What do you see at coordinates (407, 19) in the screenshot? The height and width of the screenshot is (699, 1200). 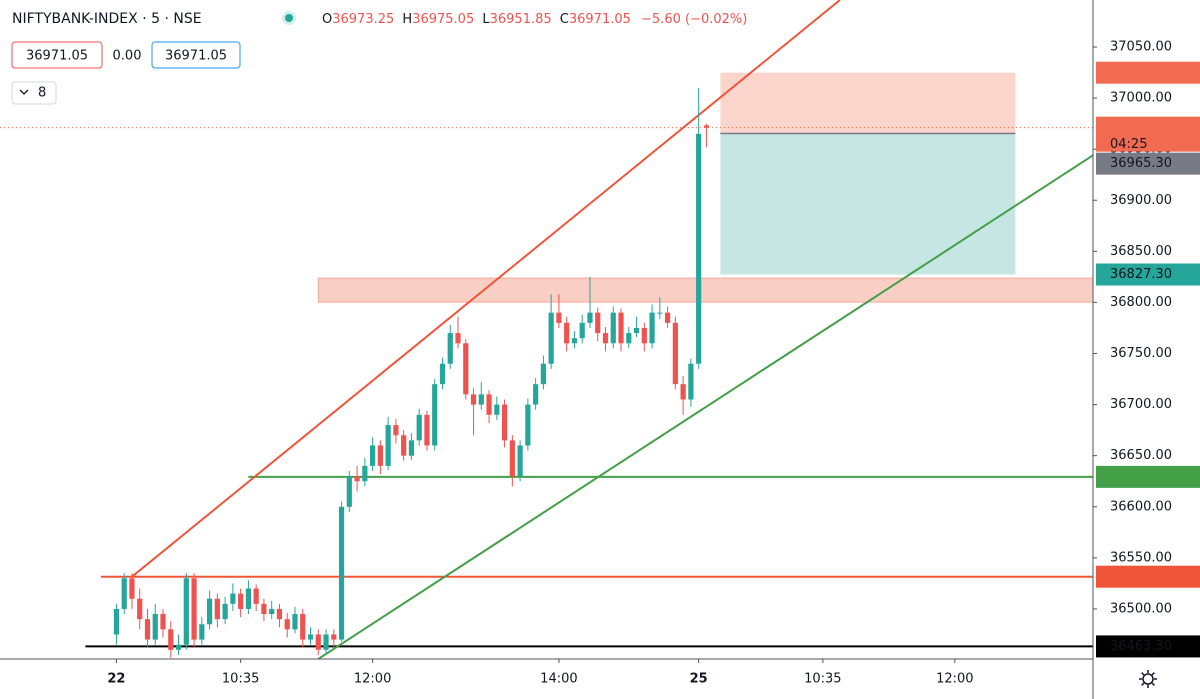 I see `ohlc-label: H` at bounding box center [407, 19].